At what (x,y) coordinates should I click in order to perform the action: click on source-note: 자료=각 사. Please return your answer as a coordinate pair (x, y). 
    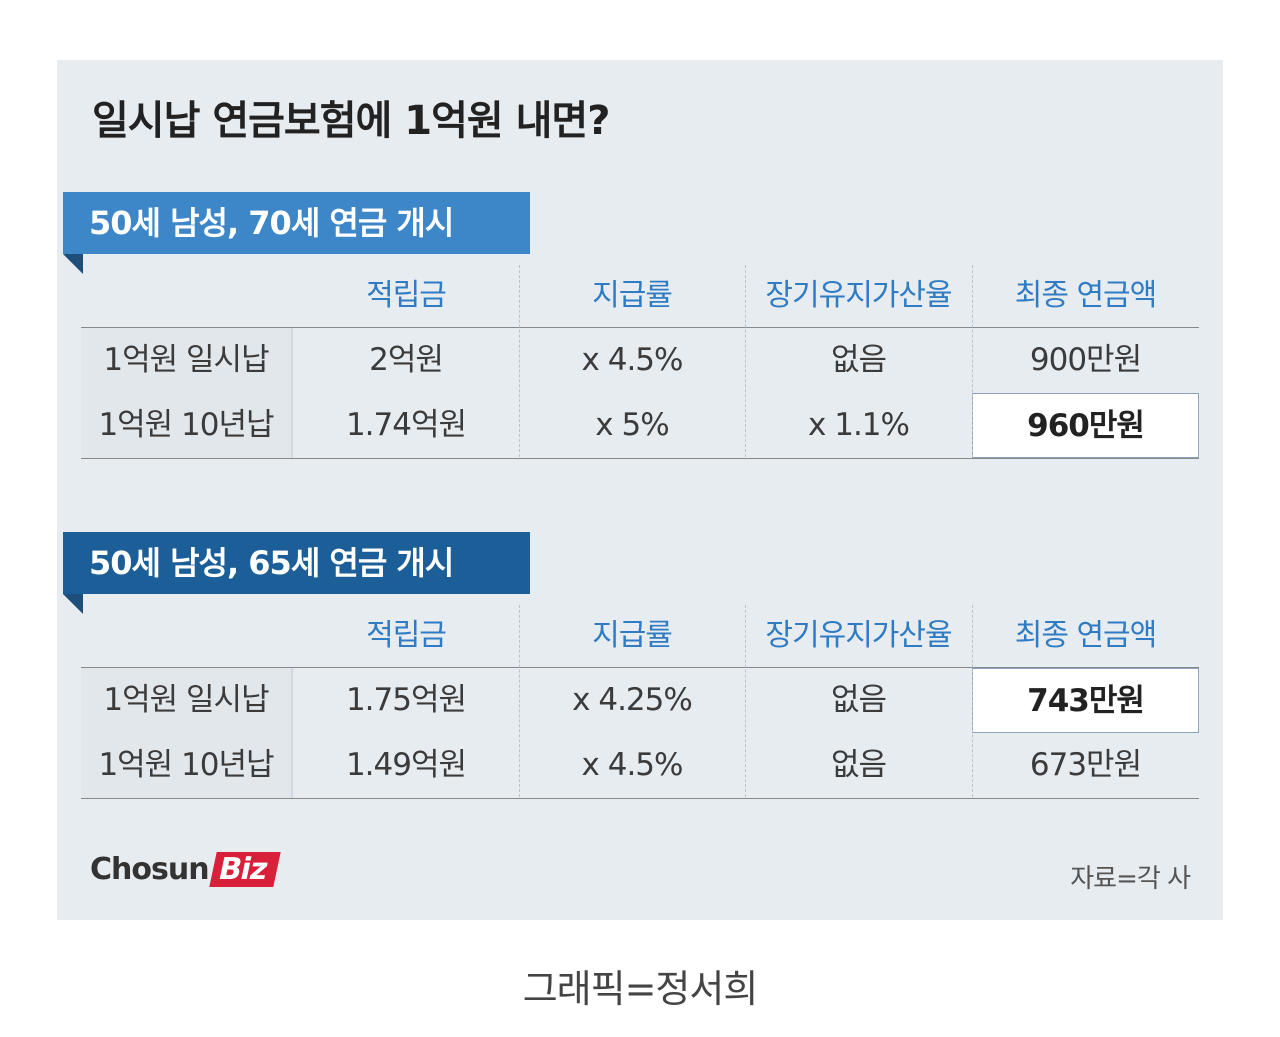
    Looking at the image, I should click on (1130, 879).